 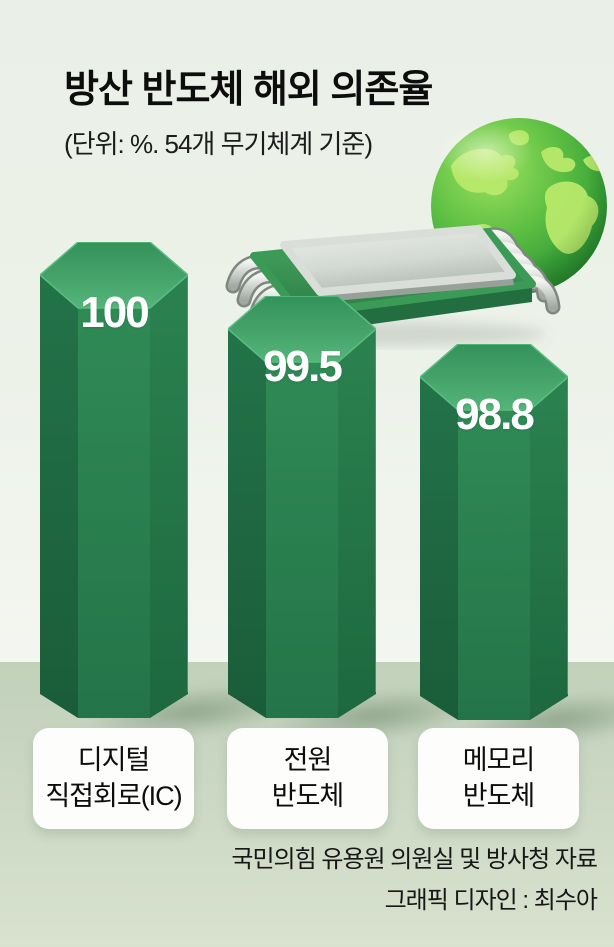 What do you see at coordinates (308, 759) in the screenshot?
I see `category-line: 전원` at bounding box center [308, 759].